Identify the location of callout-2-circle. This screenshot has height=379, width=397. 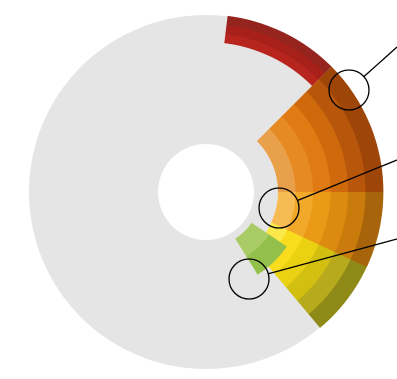
(279, 208).